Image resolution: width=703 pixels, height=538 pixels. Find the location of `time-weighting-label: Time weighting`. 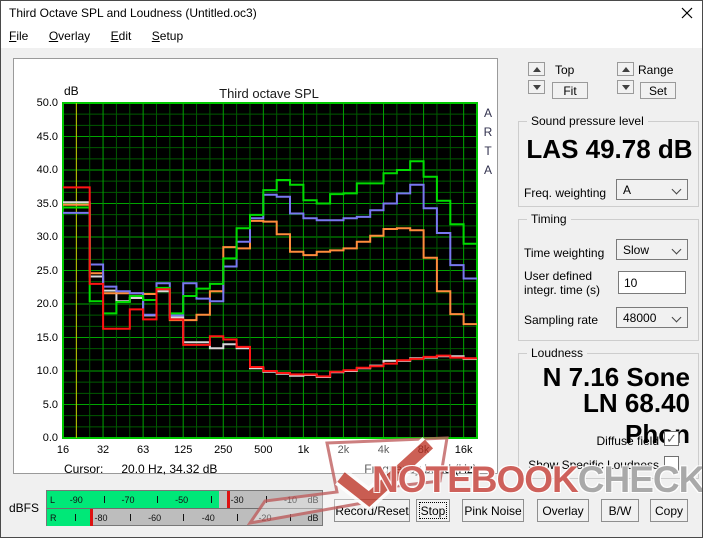

time-weighting-label: Time weighting is located at coordinates (564, 253).